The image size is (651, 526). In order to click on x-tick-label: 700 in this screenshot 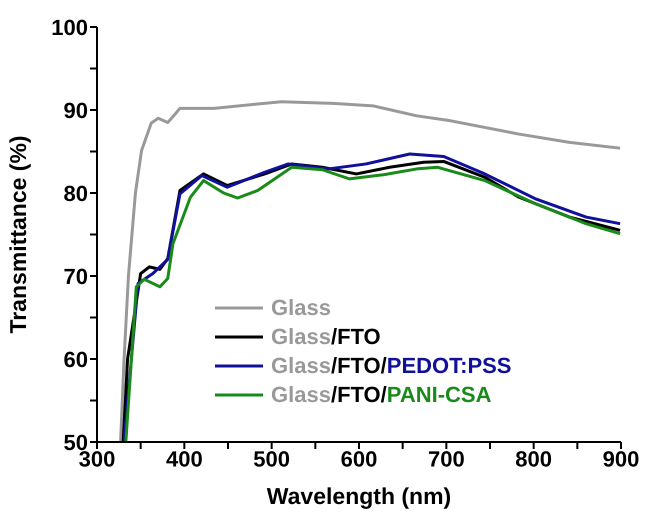, I will do `click(446, 459)`.